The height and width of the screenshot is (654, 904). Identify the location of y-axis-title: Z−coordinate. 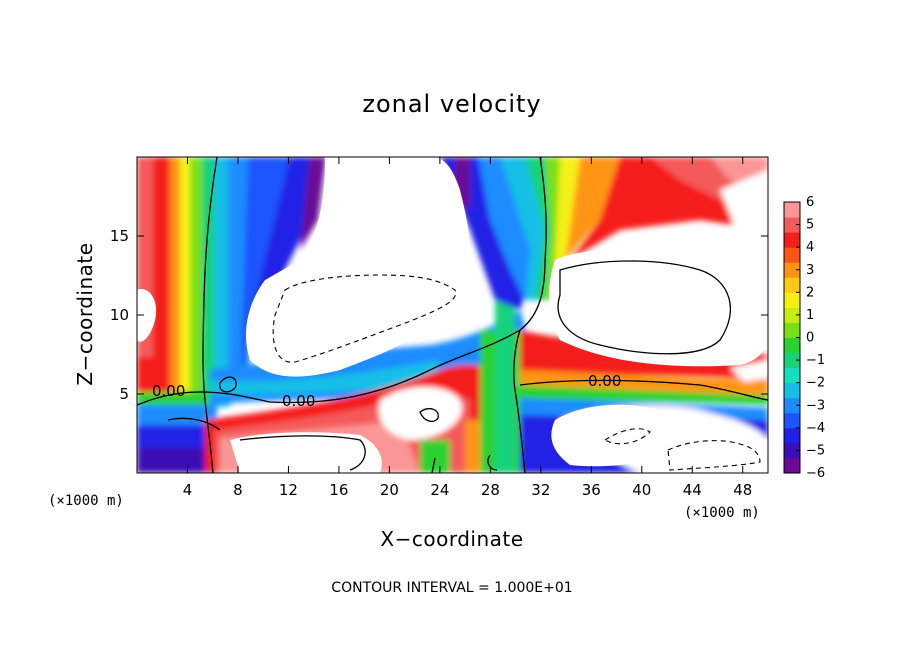
(85, 313).